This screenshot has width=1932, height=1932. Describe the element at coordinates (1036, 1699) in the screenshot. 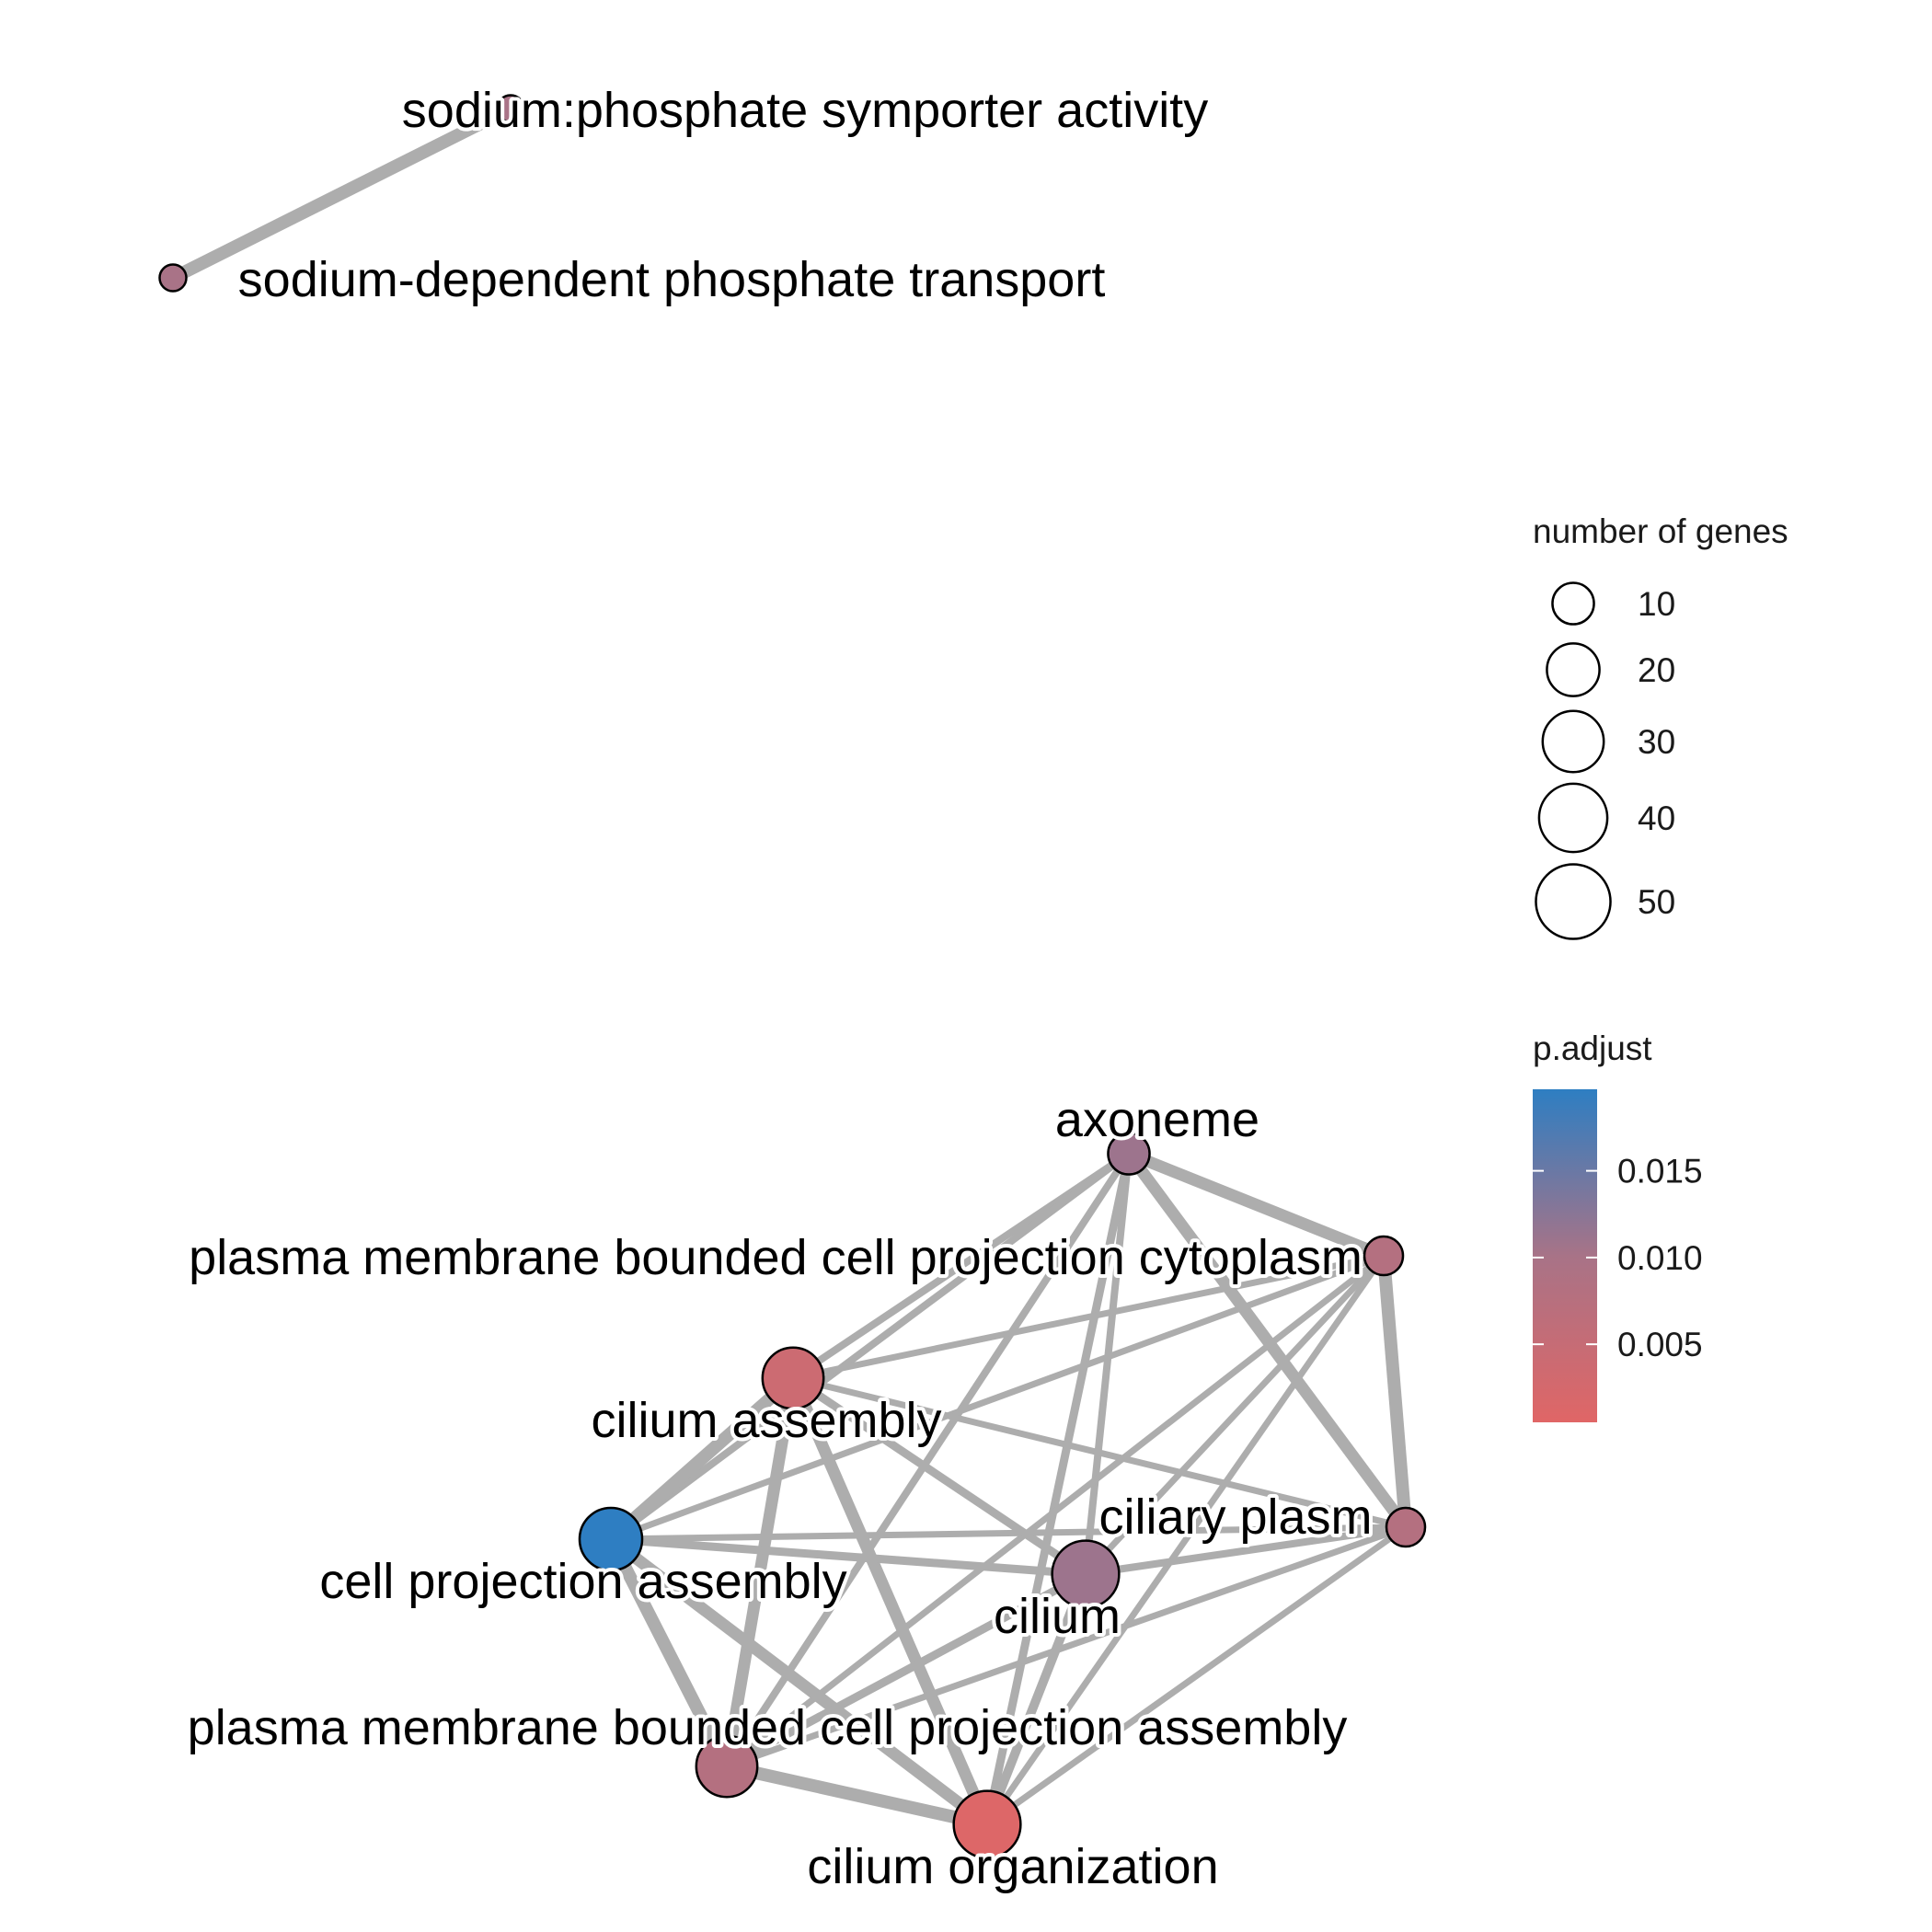

I see `edge-n8-n10` at that location.